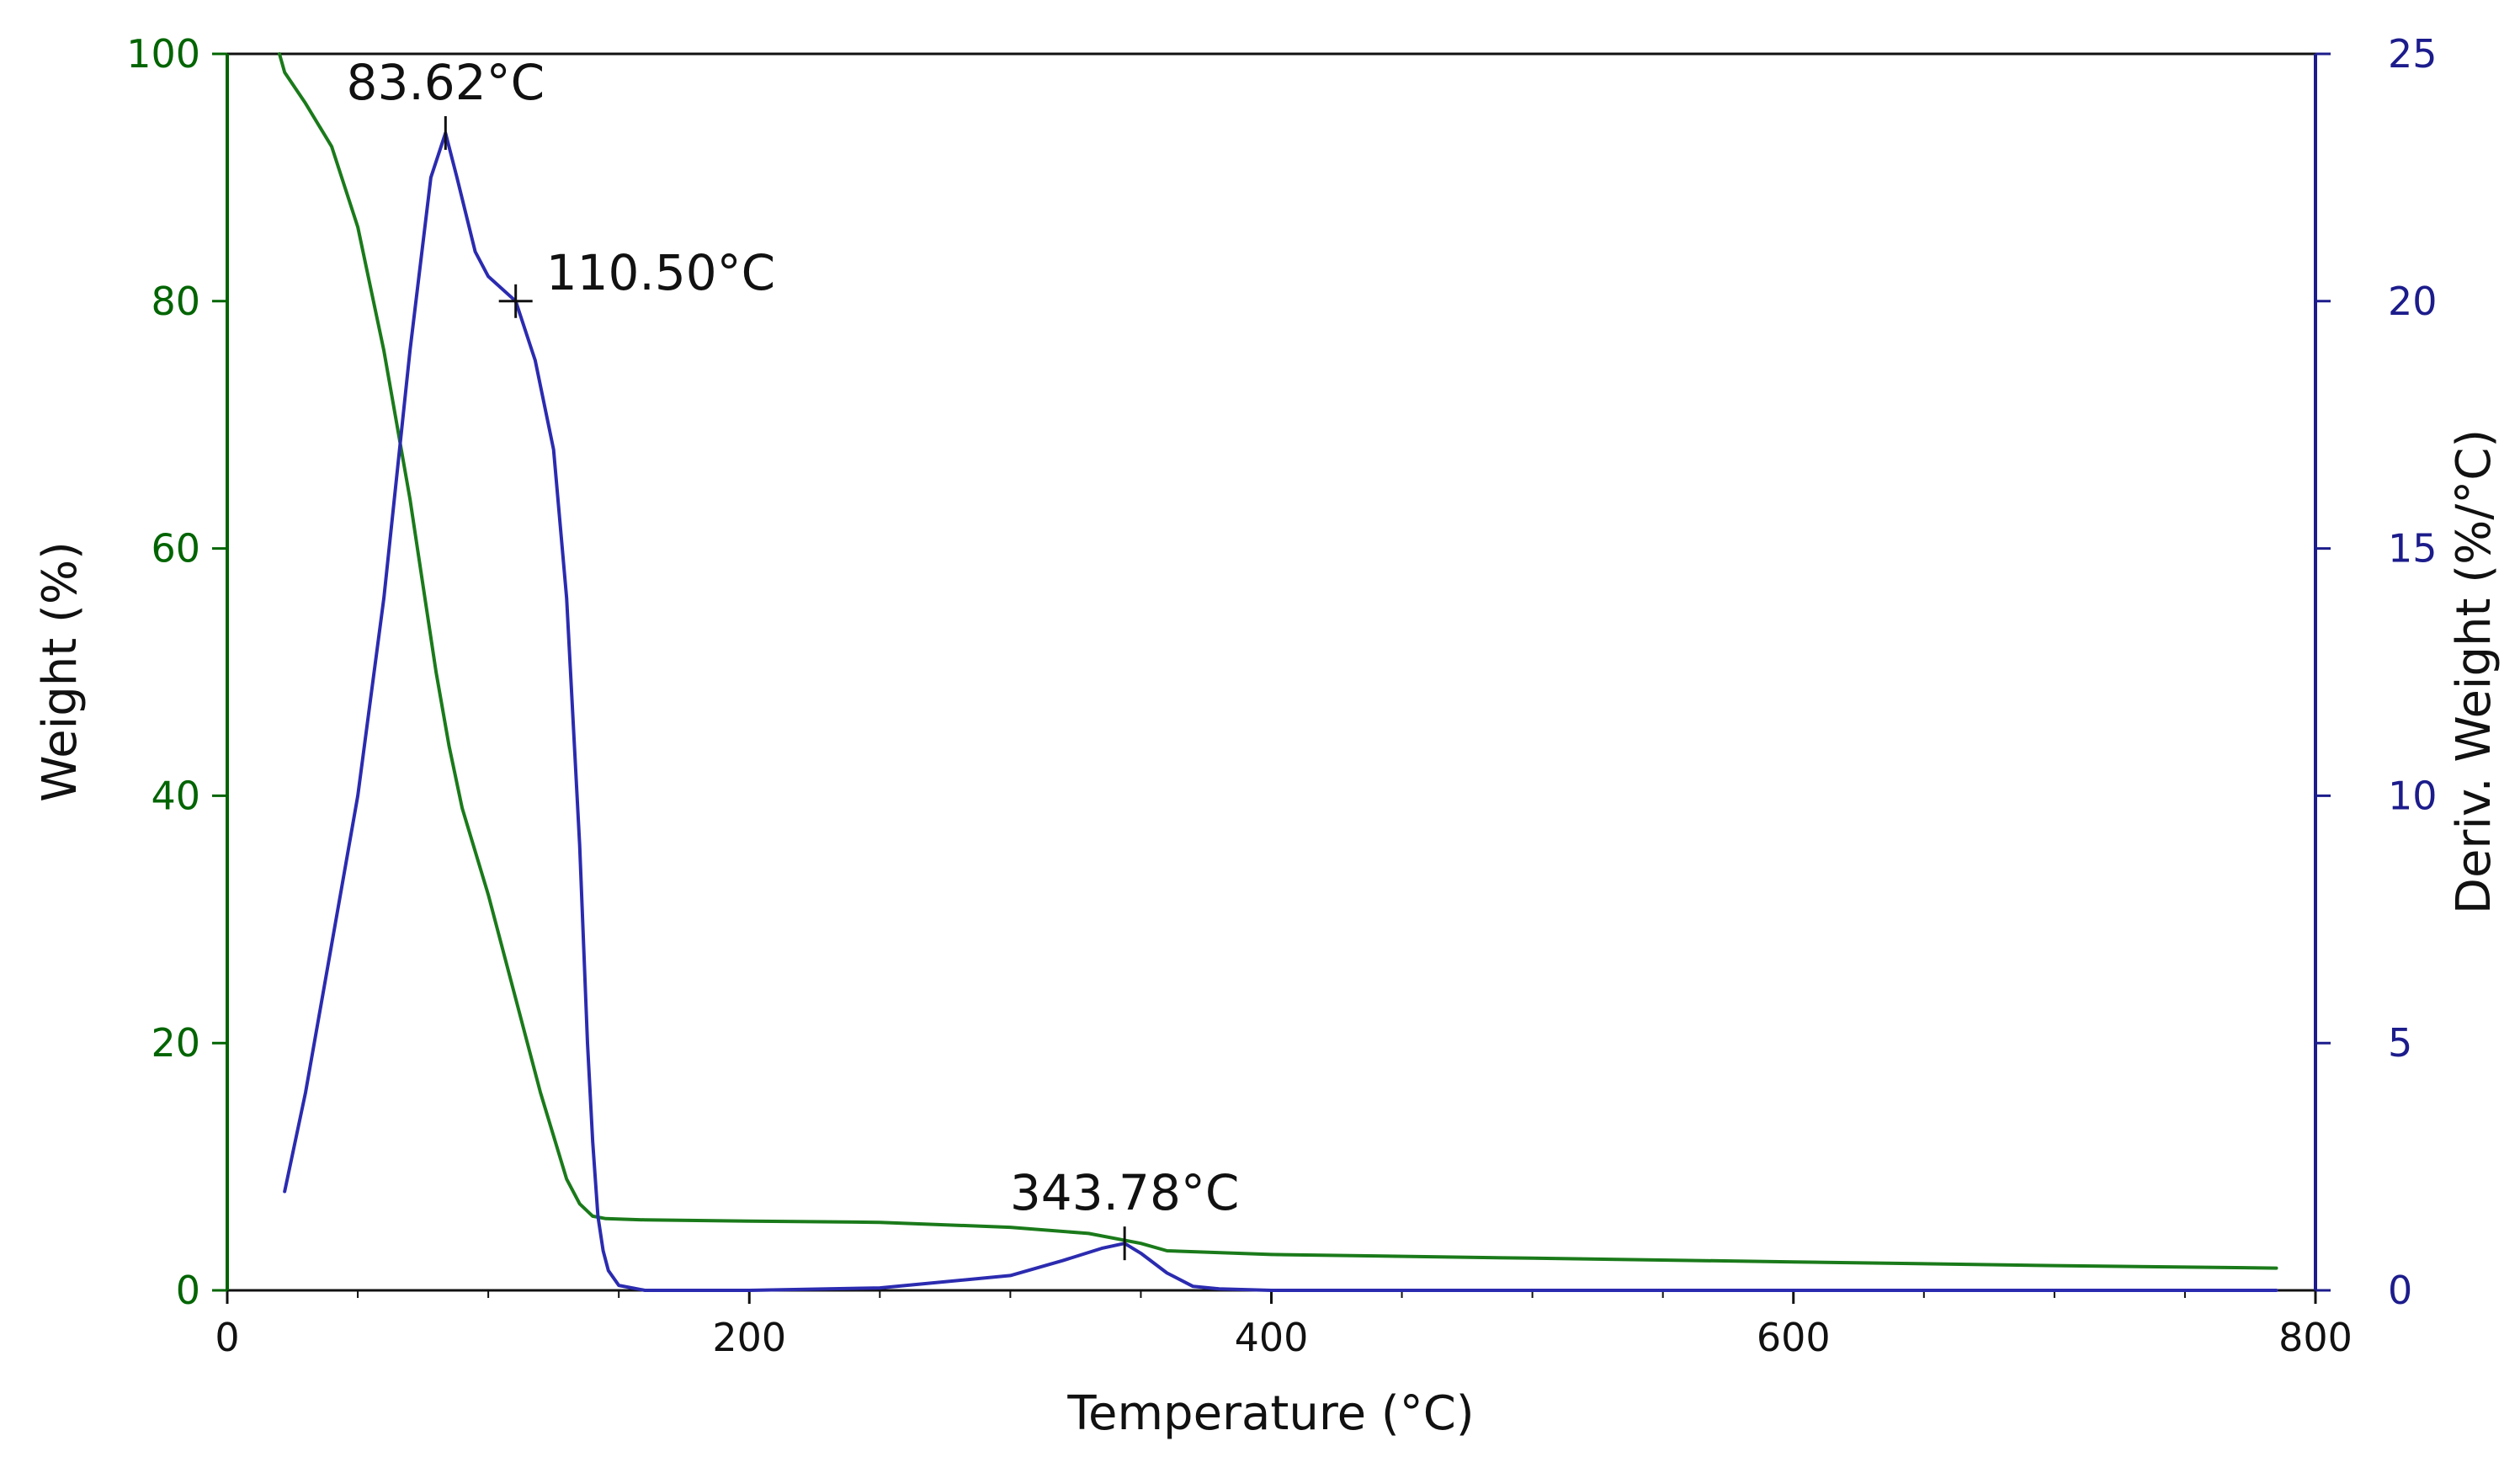 The image size is (2520, 1473). What do you see at coordinates (749, 1337) in the screenshot?
I see `x-tick-label: 200` at bounding box center [749, 1337].